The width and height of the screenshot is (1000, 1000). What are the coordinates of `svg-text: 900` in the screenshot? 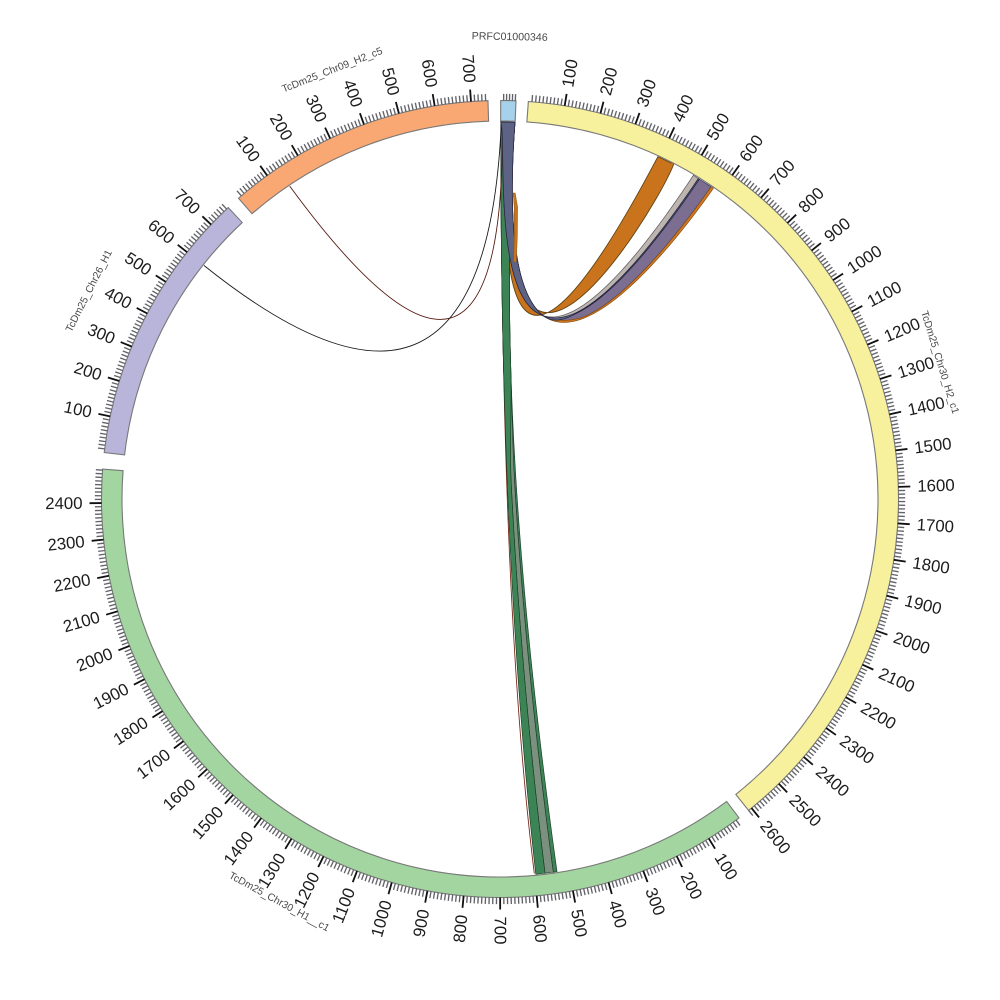 It's located at (421, 923).